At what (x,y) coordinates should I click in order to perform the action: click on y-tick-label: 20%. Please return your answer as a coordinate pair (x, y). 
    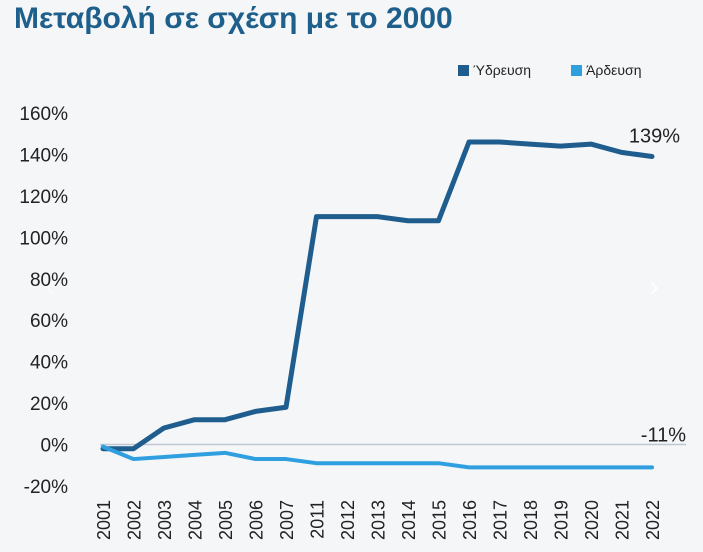
    Looking at the image, I should click on (49, 404).